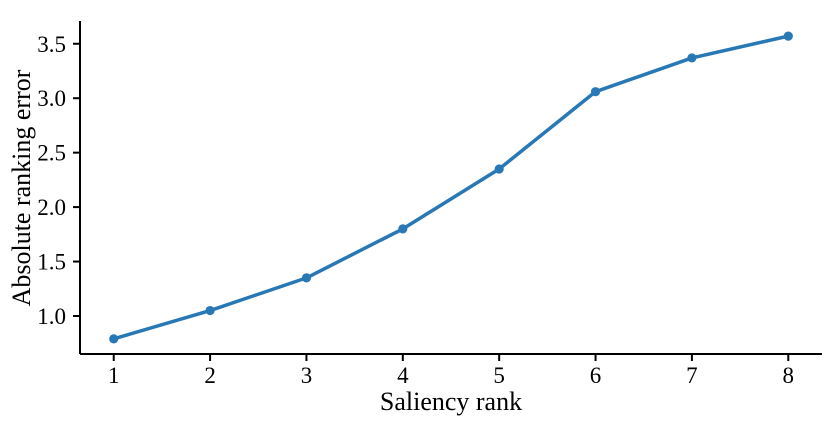 The image size is (830, 422). What do you see at coordinates (51, 207) in the screenshot?
I see `y-tick-label: 2.0` at bounding box center [51, 207].